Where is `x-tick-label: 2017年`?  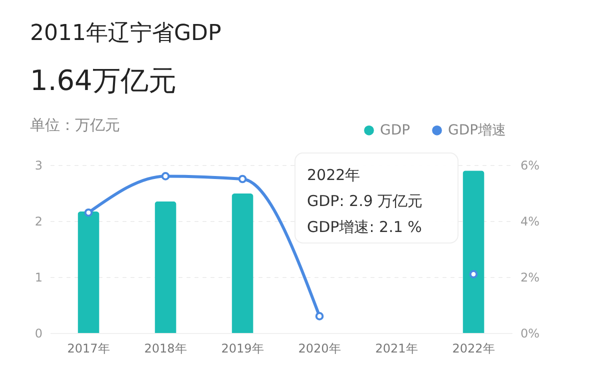
x-tick-label: 2017年 is located at coordinates (88, 349).